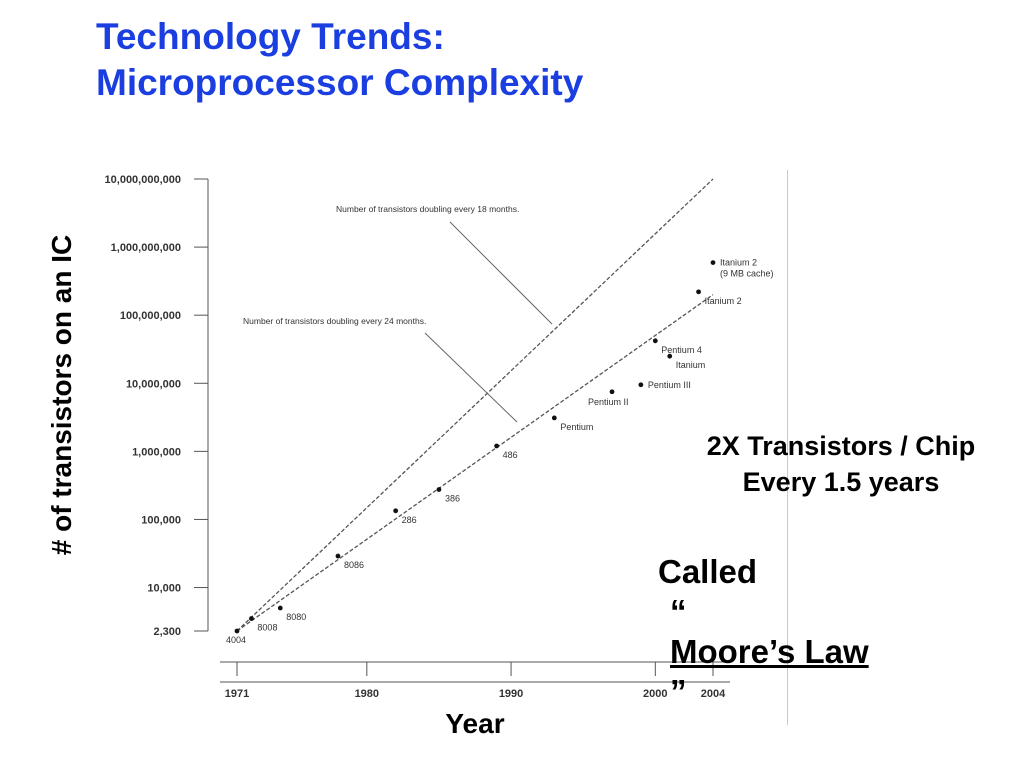  I want to click on chip-label-line: Pentium II, so click(608, 402).